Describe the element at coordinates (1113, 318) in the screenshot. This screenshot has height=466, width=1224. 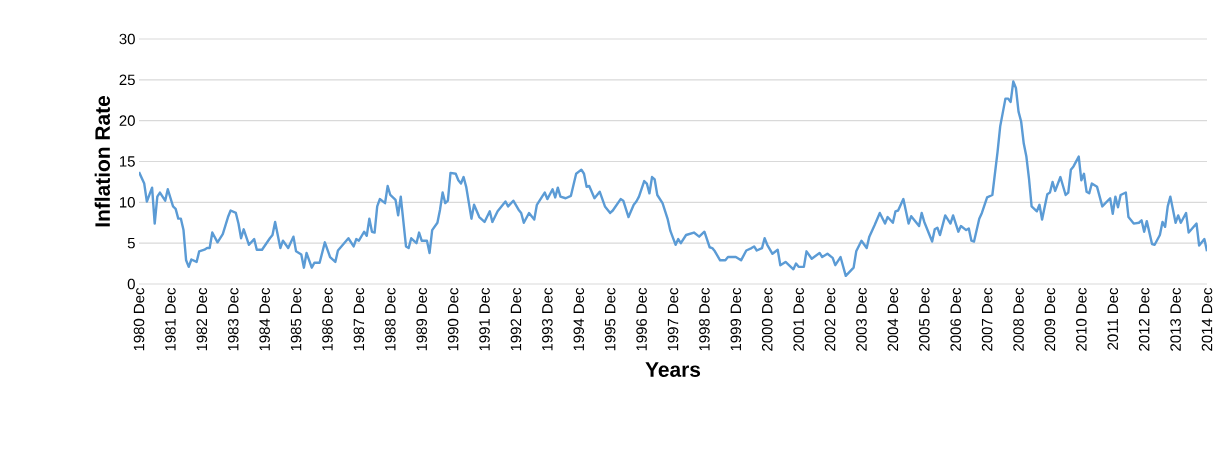
I see `x-tick-label: 2011 Dec` at that location.